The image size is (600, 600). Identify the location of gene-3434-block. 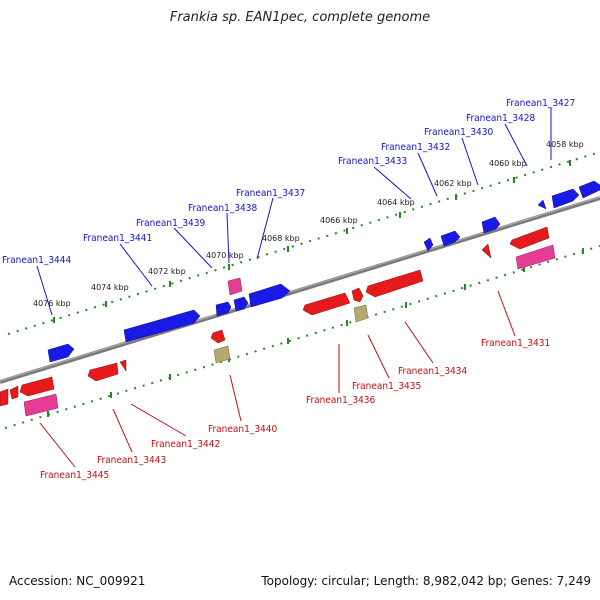
(394, 283).